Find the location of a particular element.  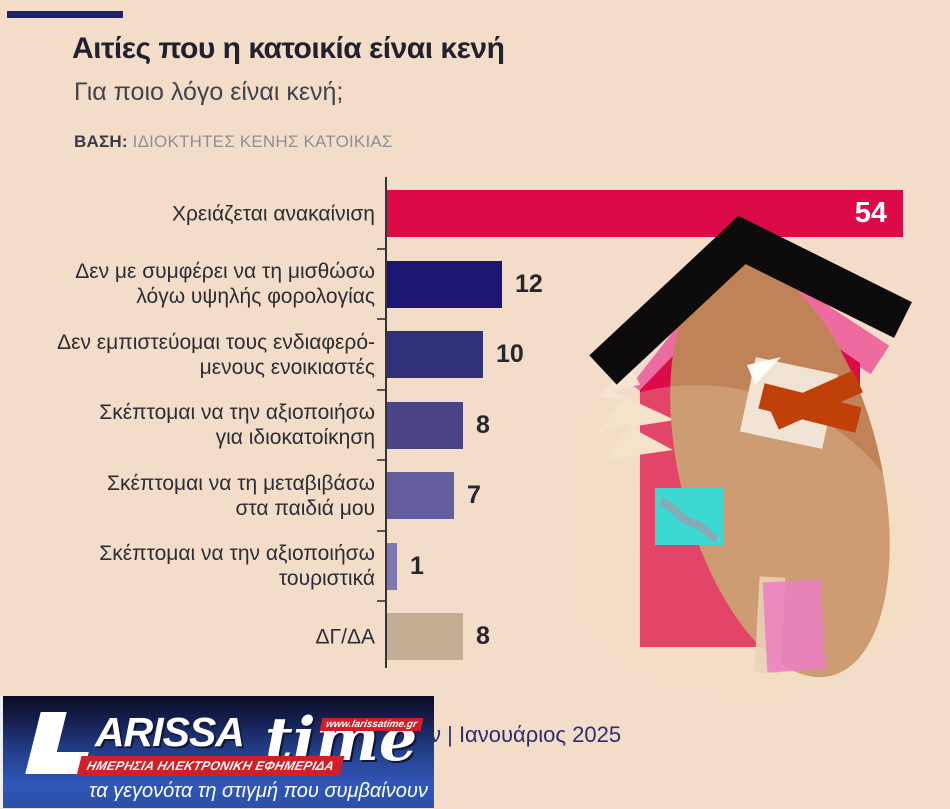

base-value: ΙΔΙΟΚΤΗΤΕΣ ΚΕΝΗΣ ΚΑΤΟΙΚΙΑΣ is located at coordinates (262, 141).